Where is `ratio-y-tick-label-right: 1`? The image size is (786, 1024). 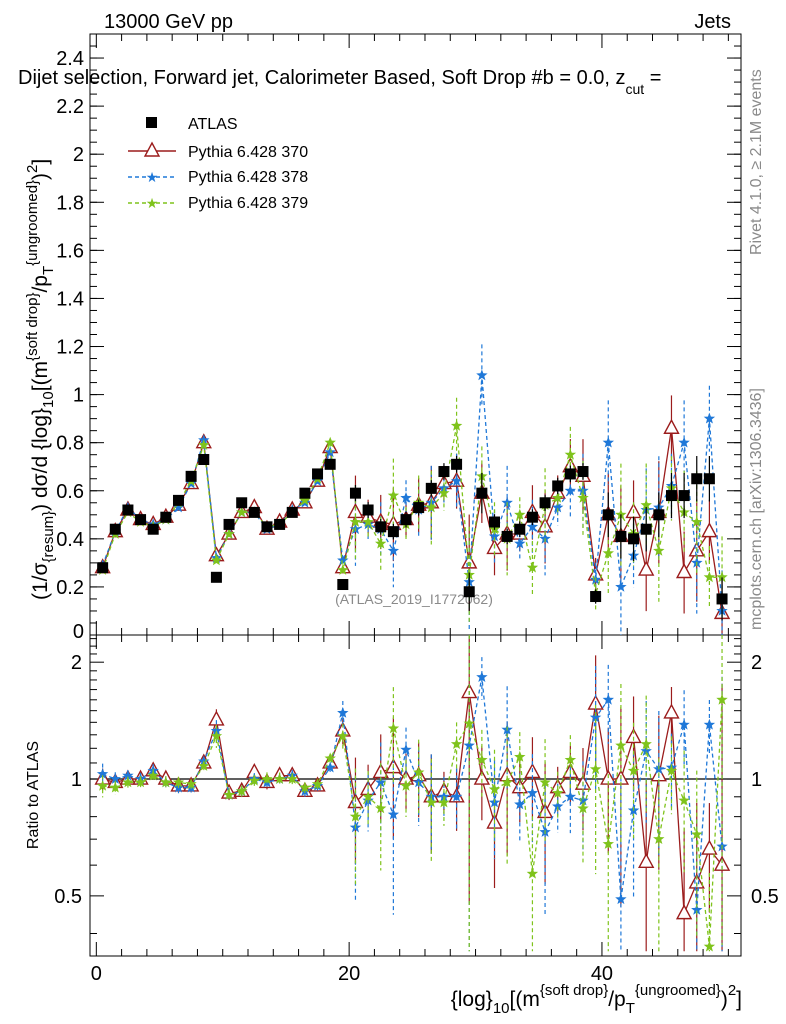
ratio-y-tick-label-right: 1 is located at coordinates (756, 780).